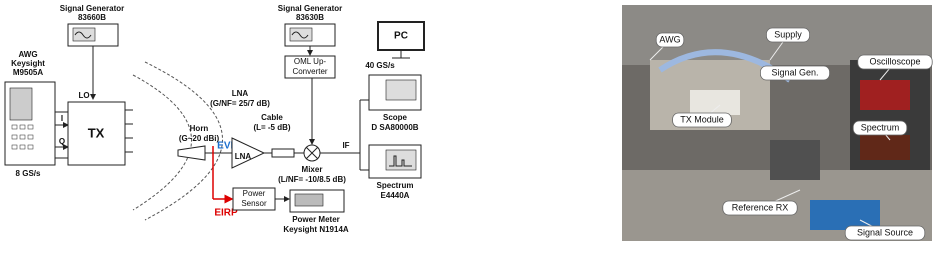 This screenshot has width=937, height=254. Describe the element at coordinates (199, 138) in the screenshot. I see `label: (G~20 dBi)` at that location.